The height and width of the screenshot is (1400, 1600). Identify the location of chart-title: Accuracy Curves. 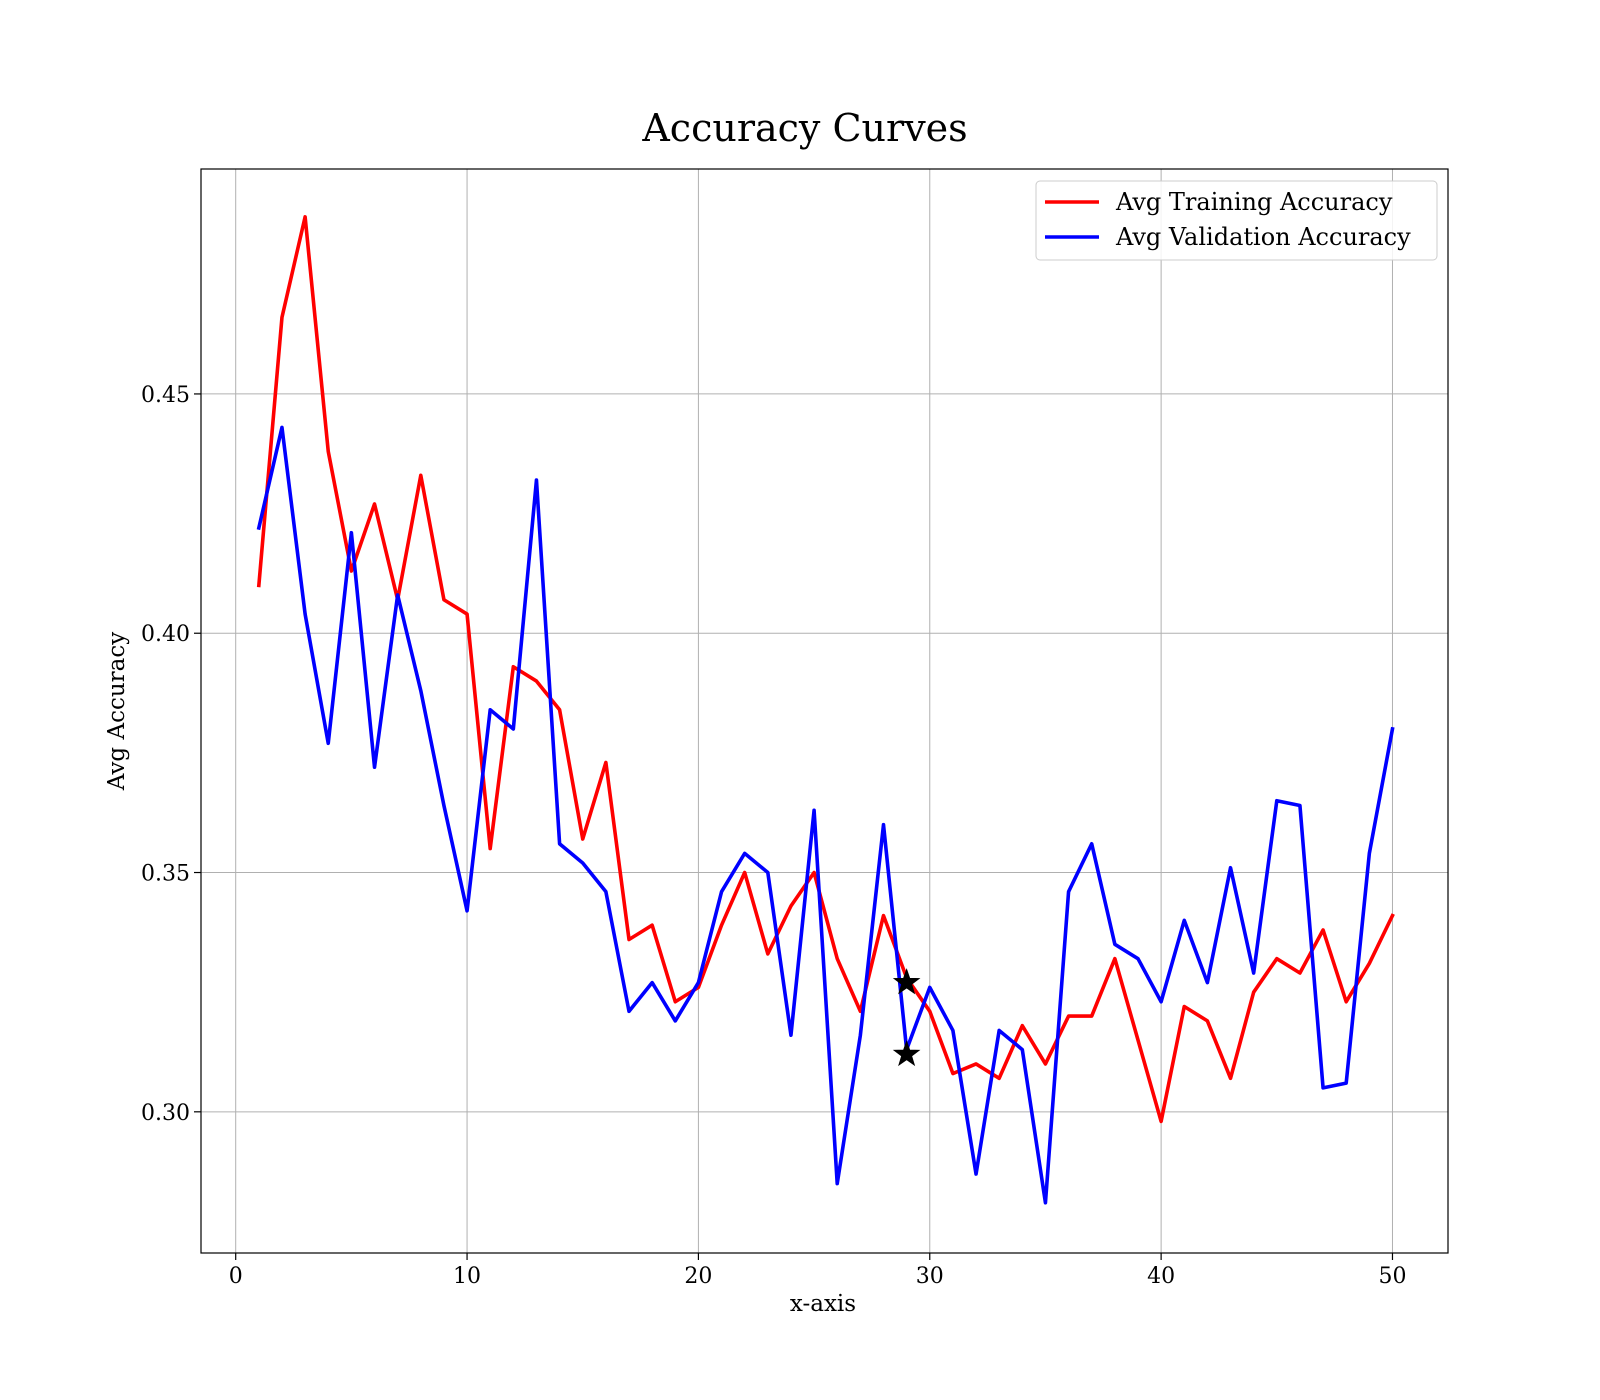
(804, 128).